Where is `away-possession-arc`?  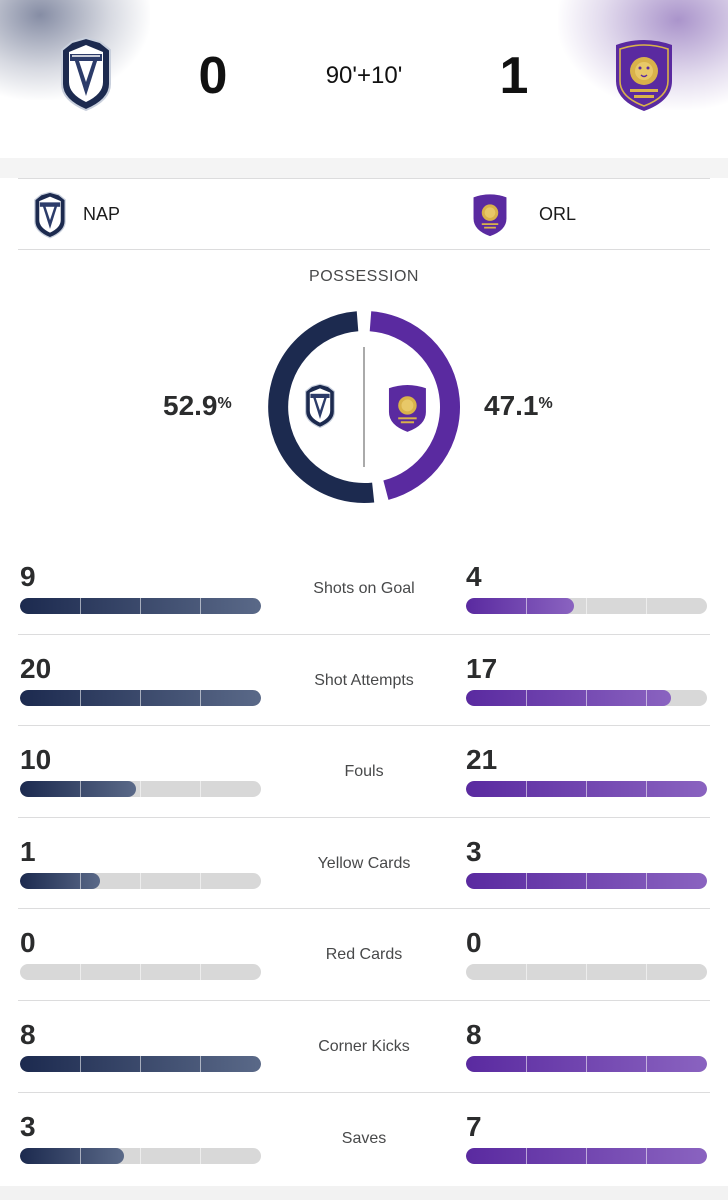 away-possession-arc is located at coordinates (414, 405).